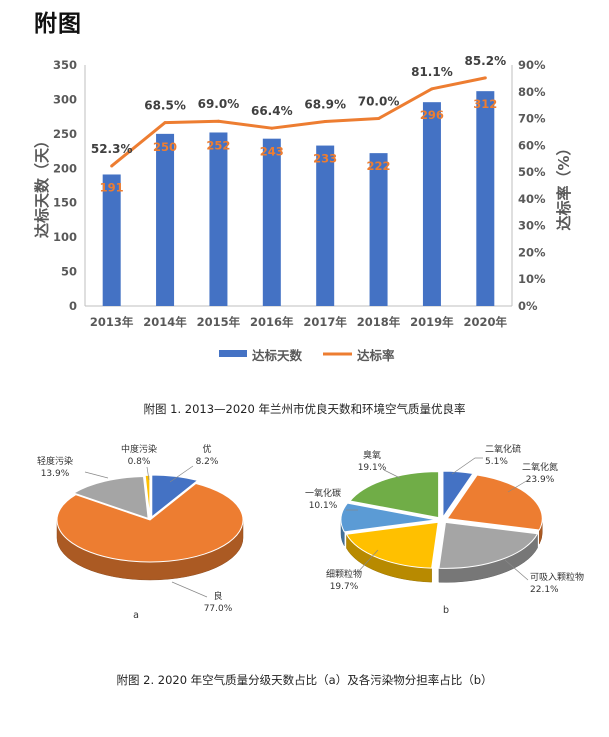  What do you see at coordinates (69, 272) in the screenshot?
I see `y-tick-label: 50` at bounding box center [69, 272].